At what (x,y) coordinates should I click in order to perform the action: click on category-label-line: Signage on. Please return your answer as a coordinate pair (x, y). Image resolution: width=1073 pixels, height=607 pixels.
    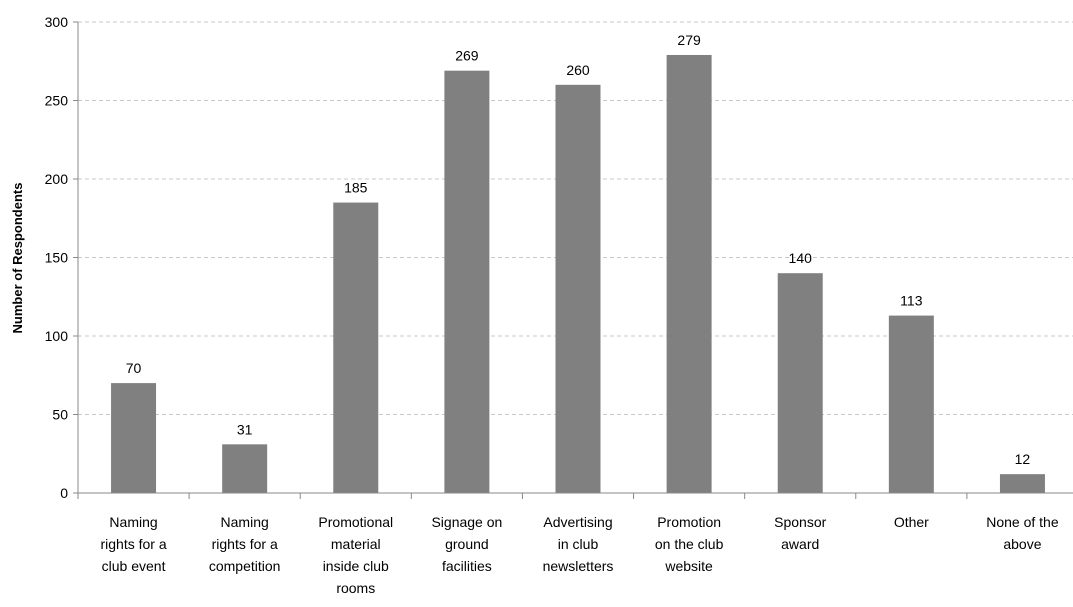
    Looking at the image, I should click on (466, 522).